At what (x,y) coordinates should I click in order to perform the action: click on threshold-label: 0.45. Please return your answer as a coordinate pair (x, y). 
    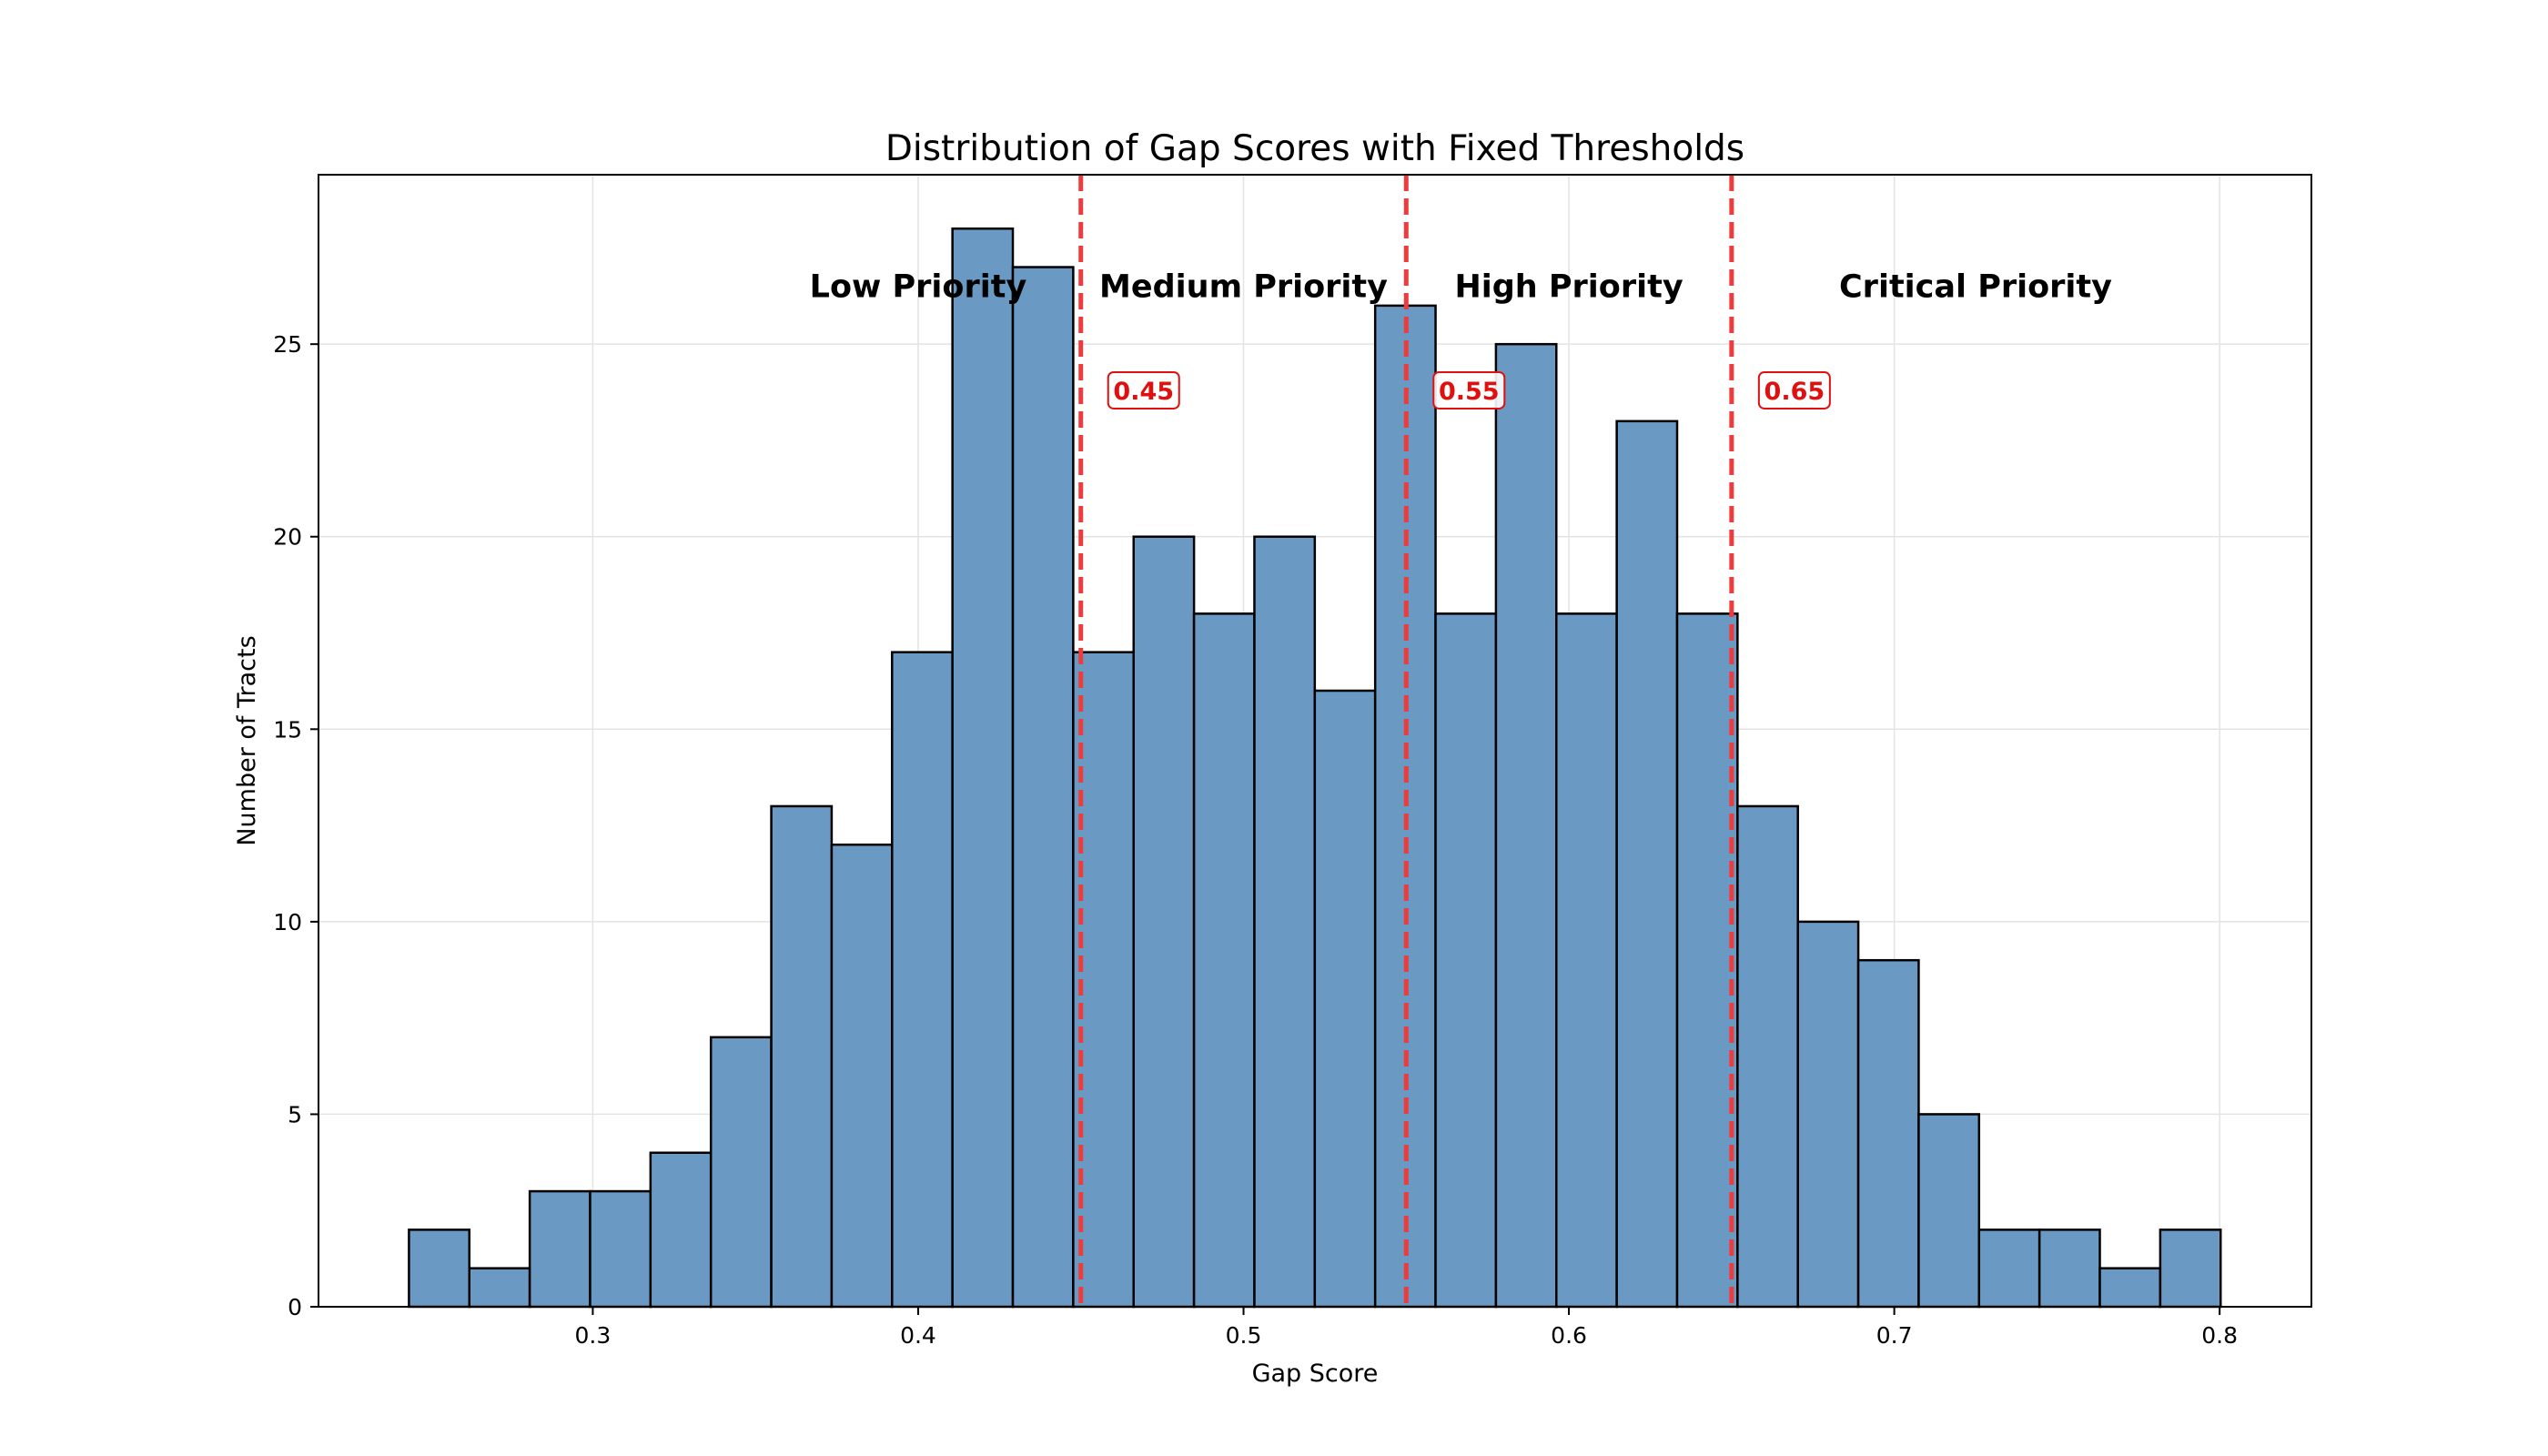
    Looking at the image, I should click on (1143, 392).